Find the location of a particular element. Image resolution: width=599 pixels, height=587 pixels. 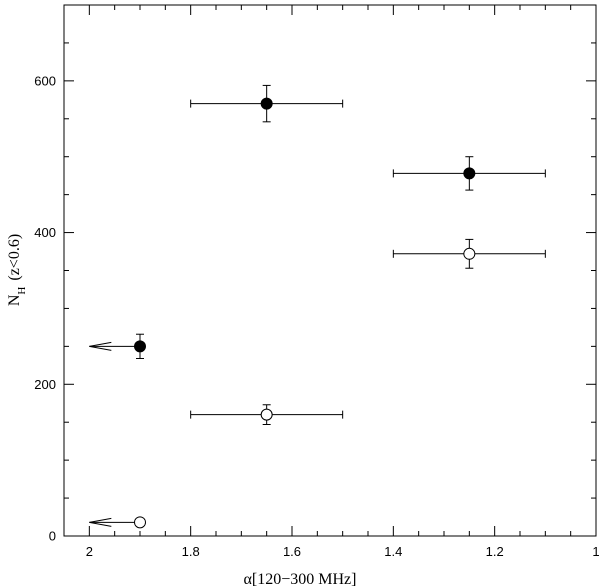

x-axis-tick-labels: 2 1.8 1.6 1.4 1.2 1 is located at coordinates (342, 551).